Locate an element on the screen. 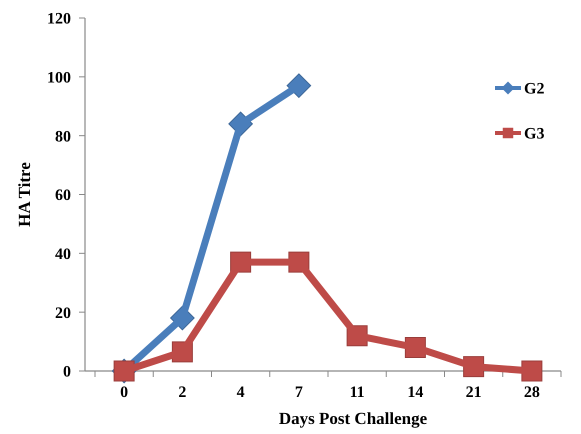 The width and height of the screenshot is (581, 434). x-tick-label: 4 is located at coordinates (240, 392).